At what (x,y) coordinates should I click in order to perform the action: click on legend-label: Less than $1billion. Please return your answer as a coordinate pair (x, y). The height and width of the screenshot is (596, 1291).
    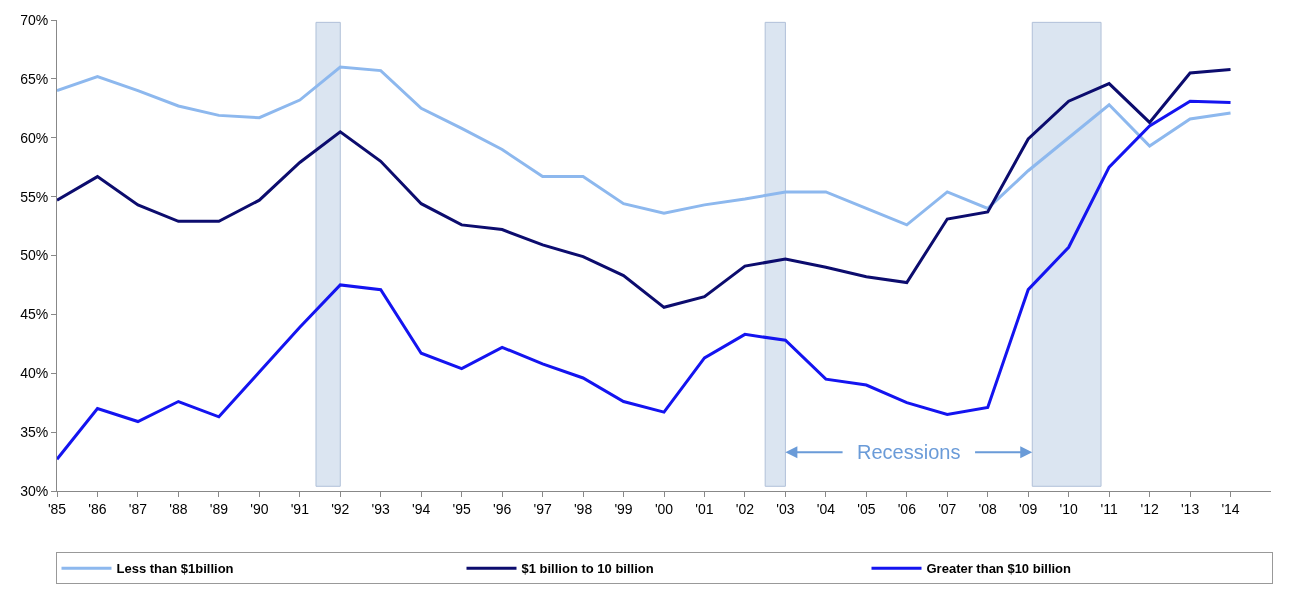
    Looking at the image, I should click on (175, 569).